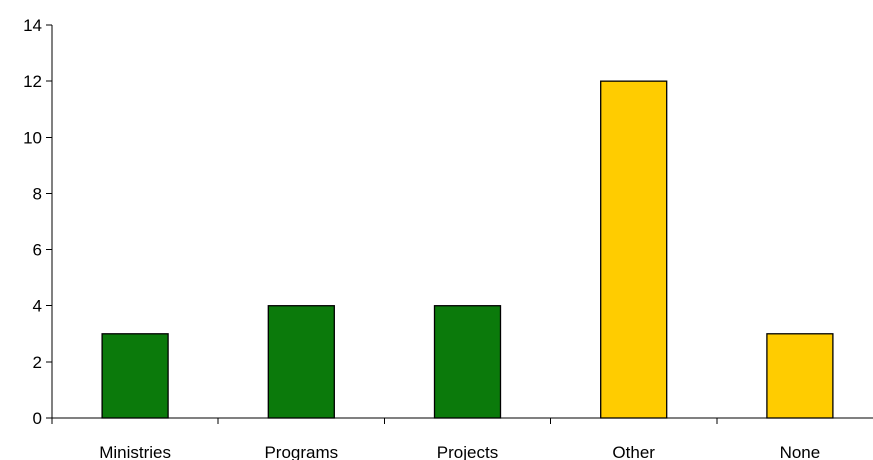 Image resolution: width=873 pixels, height=460 pixels. I want to click on y-tick-label: 2, so click(37, 362).